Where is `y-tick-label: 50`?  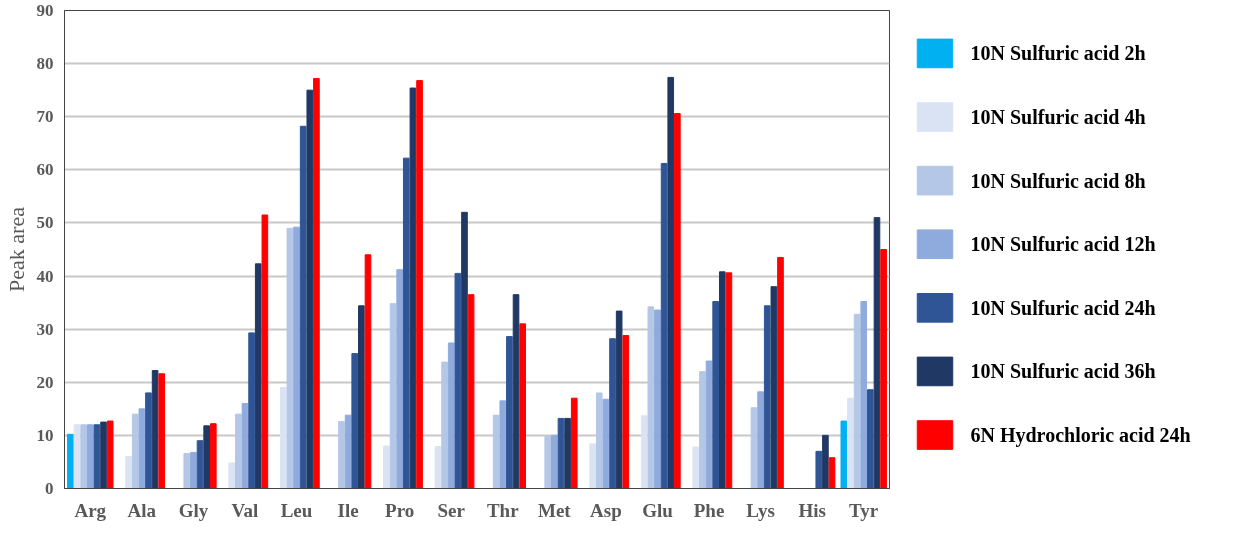 y-tick-label: 50 is located at coordinates (45, 223).